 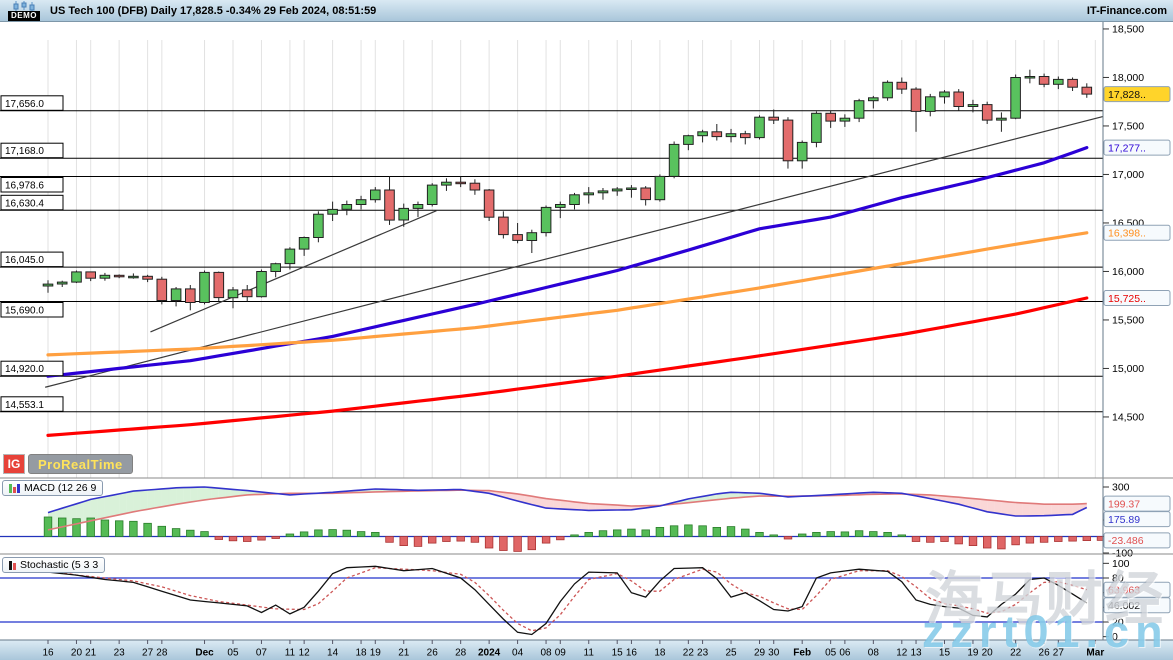 I want to click on svg-text: 17,500, so click(x=1128, y=126).